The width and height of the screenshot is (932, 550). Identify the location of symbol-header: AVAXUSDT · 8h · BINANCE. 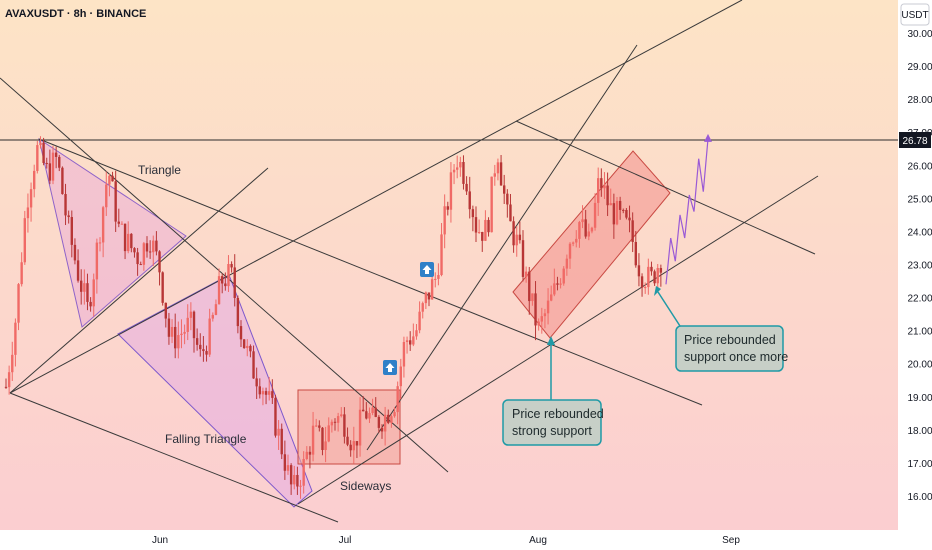
(75, 14).